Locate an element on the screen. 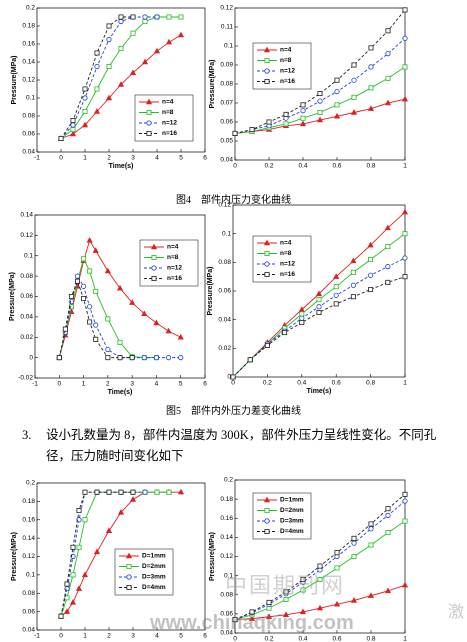 The width and height of the screenshot is (467, 642). y-tick-label: 0.12 is located at coordinates (226, 8).